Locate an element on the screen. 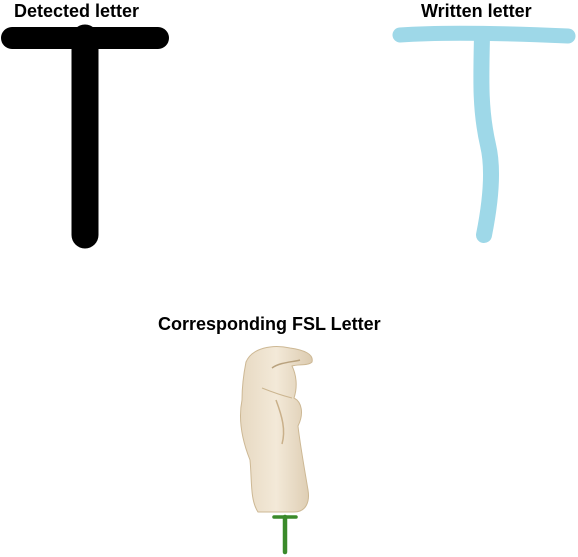  hand-finger-fold is located at coordinates (286, 364).